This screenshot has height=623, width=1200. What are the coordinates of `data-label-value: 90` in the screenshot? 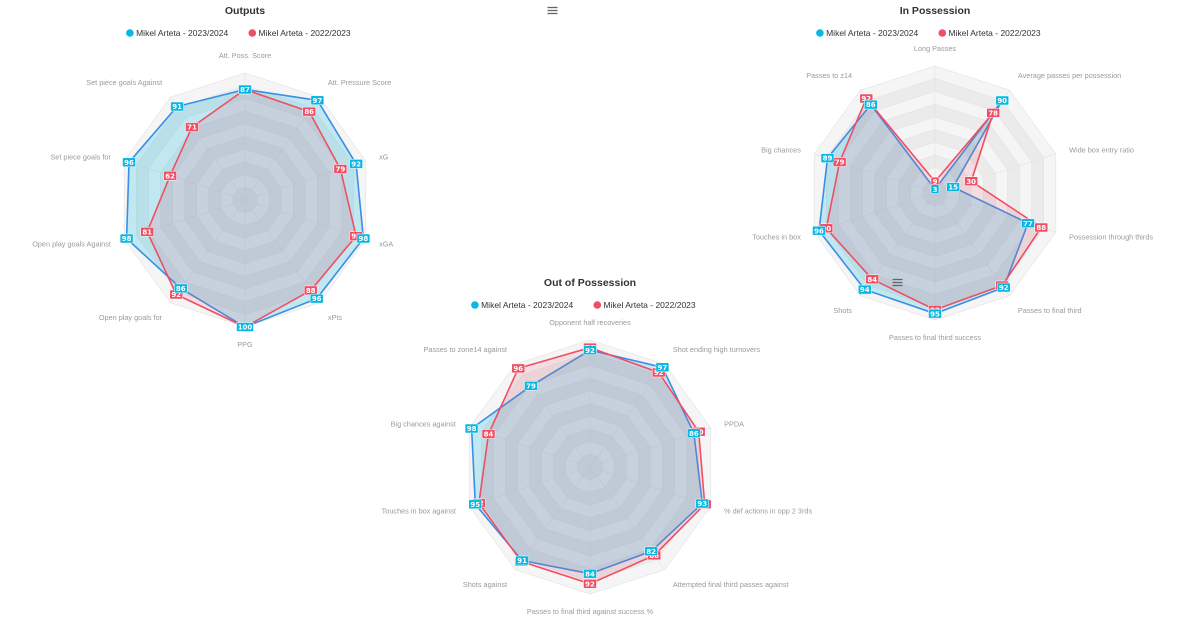 It's located at (826, 229).